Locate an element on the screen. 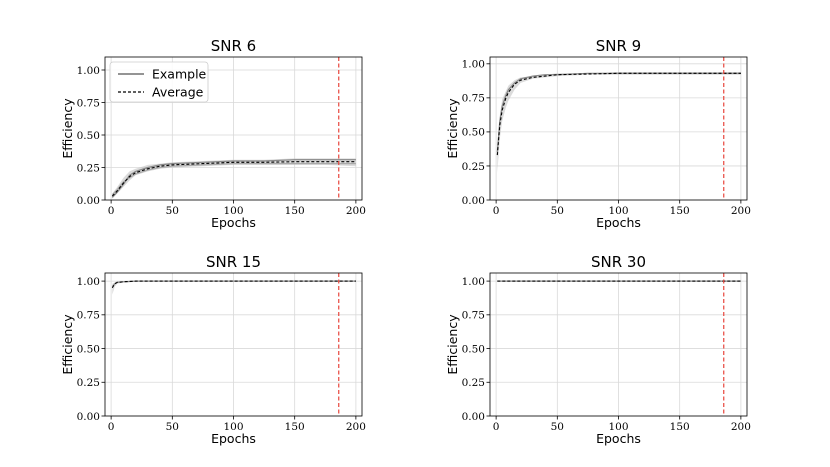 The width and height of the screenshot is (830, 467). legend: Example Average is located at coordinates (159, 82).